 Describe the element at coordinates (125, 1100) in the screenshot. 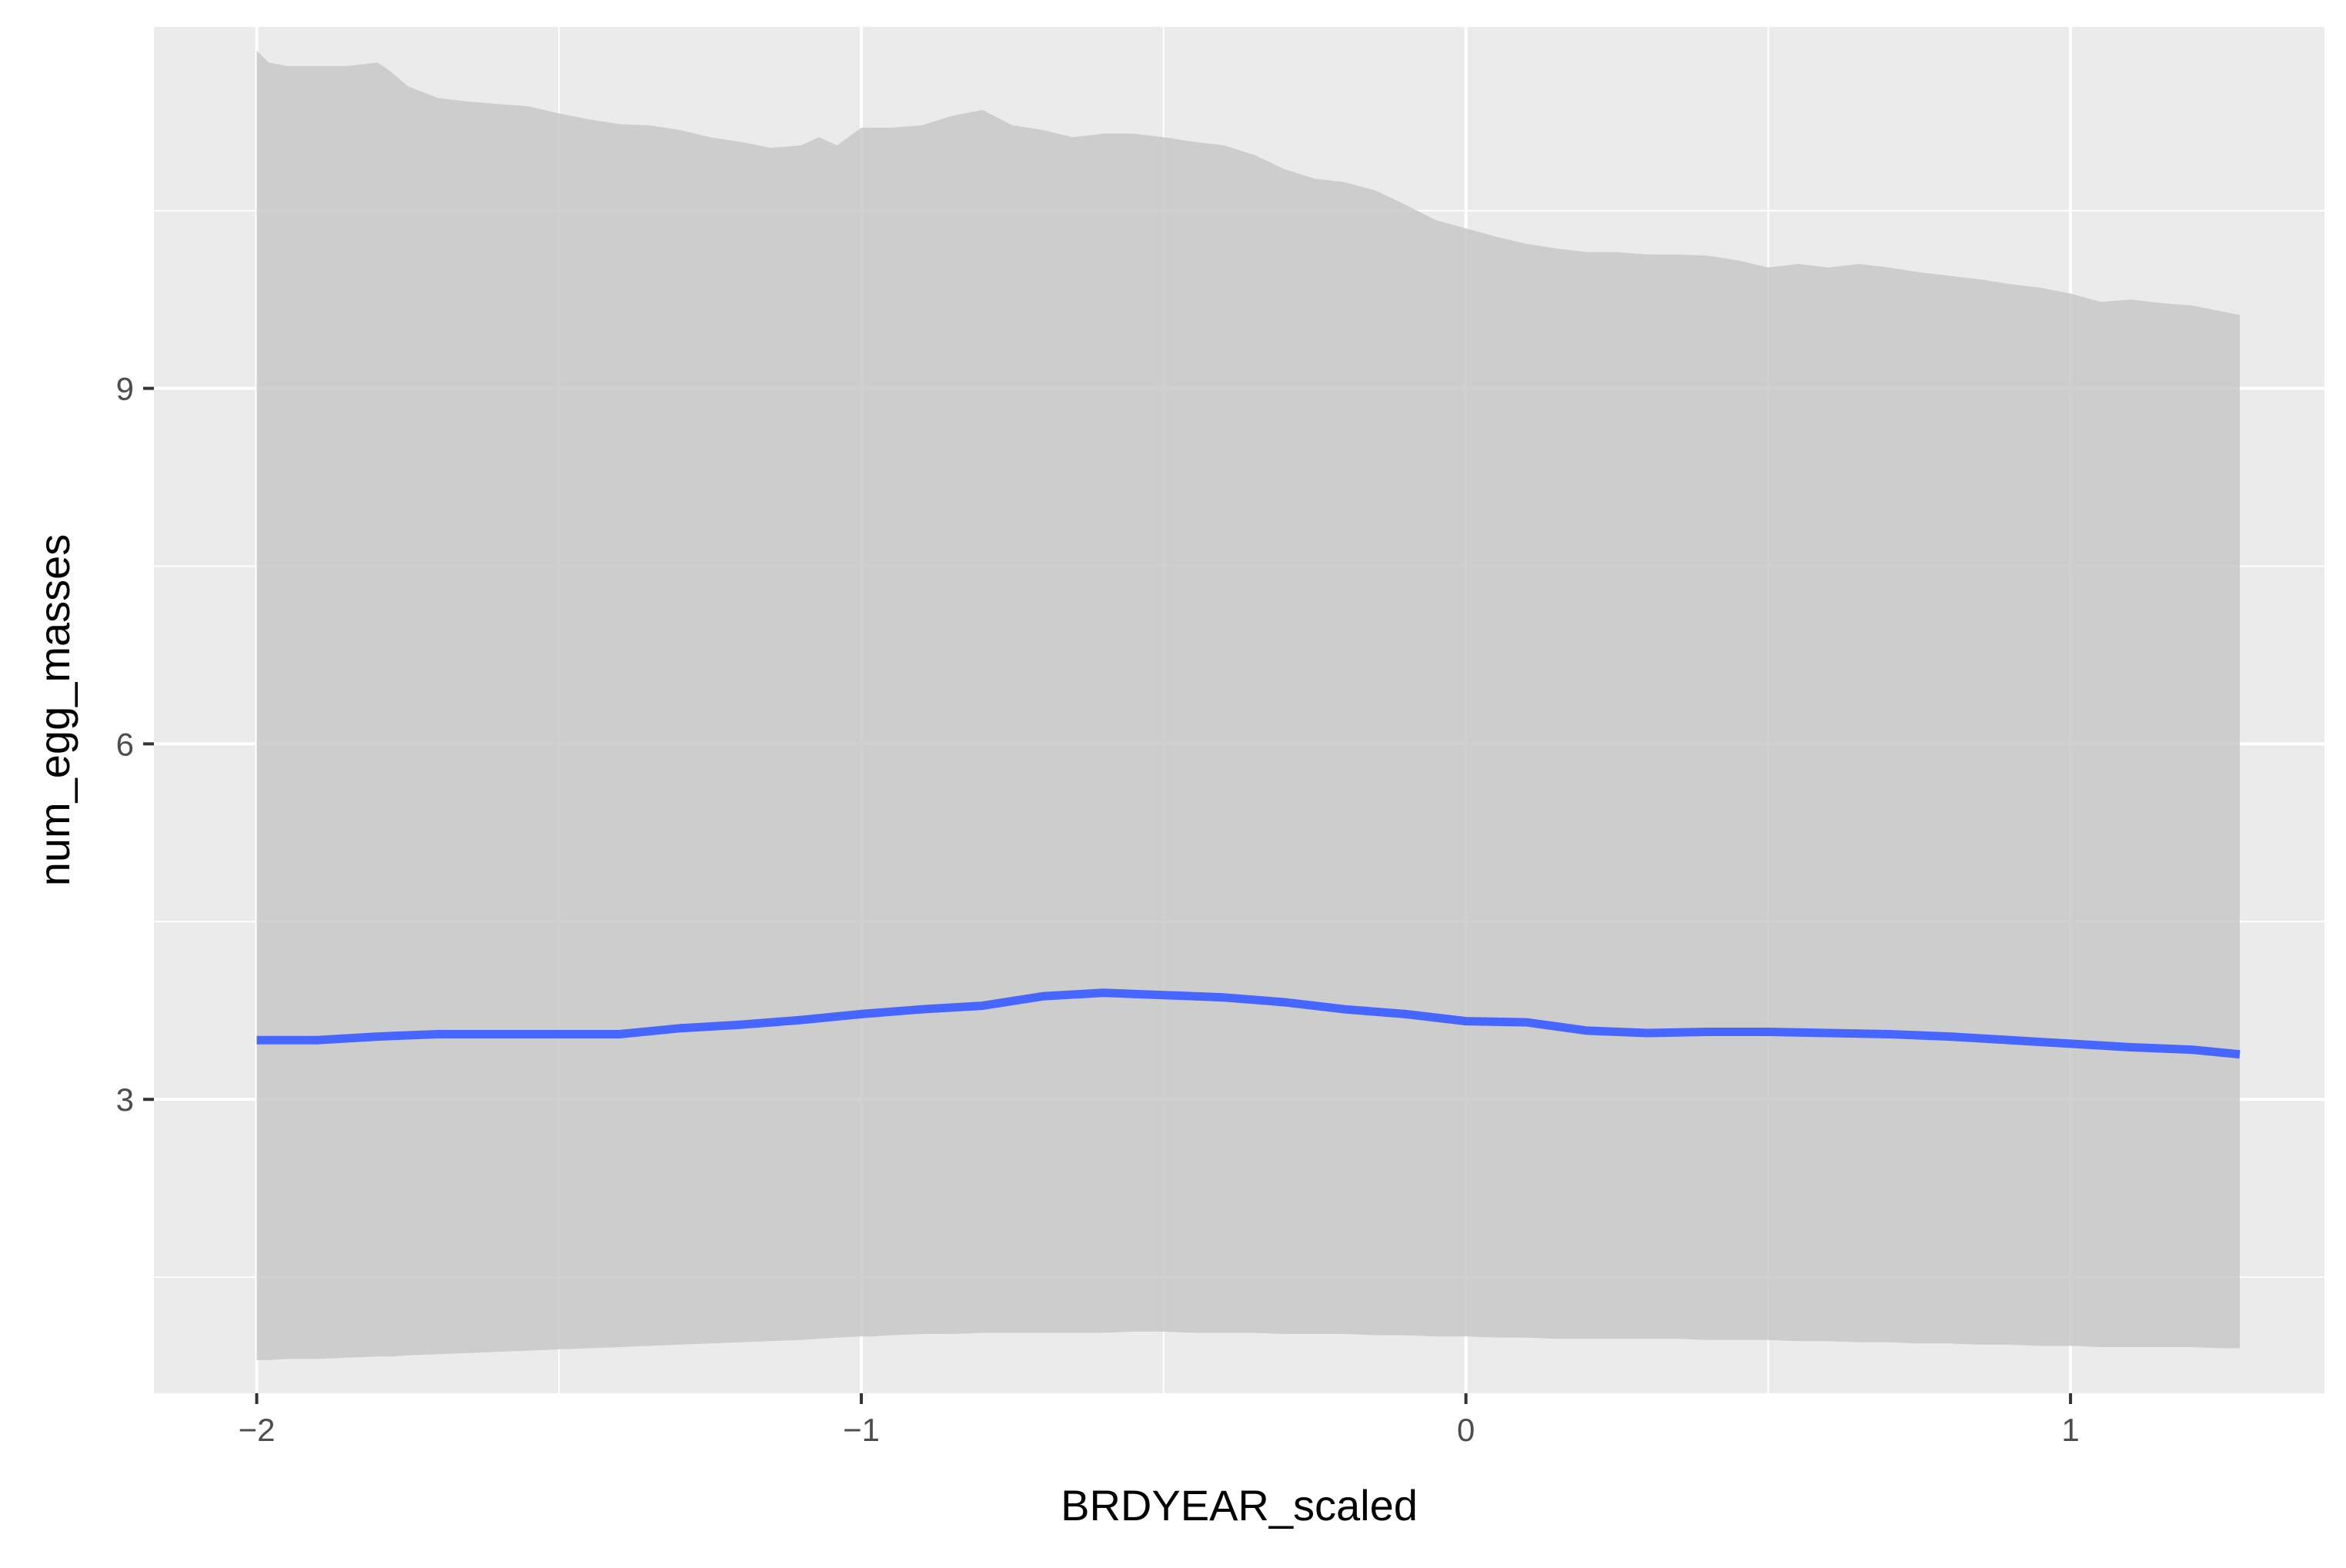

I see `y-tick-label: 3` at that location.